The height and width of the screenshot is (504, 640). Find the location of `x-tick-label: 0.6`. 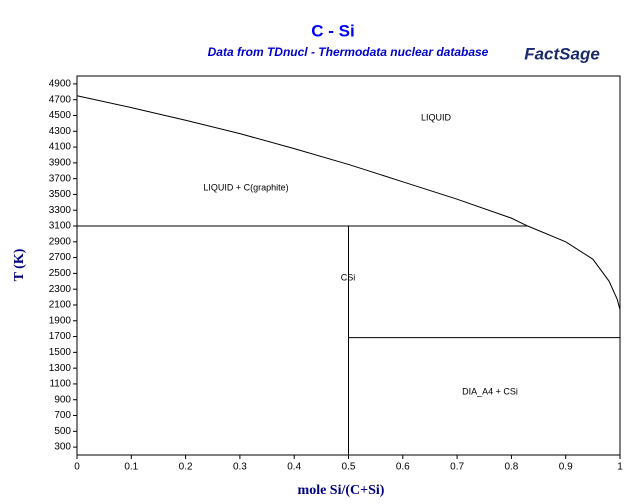

x-tick-label: 0.6 is located at coordinates (403, 467).